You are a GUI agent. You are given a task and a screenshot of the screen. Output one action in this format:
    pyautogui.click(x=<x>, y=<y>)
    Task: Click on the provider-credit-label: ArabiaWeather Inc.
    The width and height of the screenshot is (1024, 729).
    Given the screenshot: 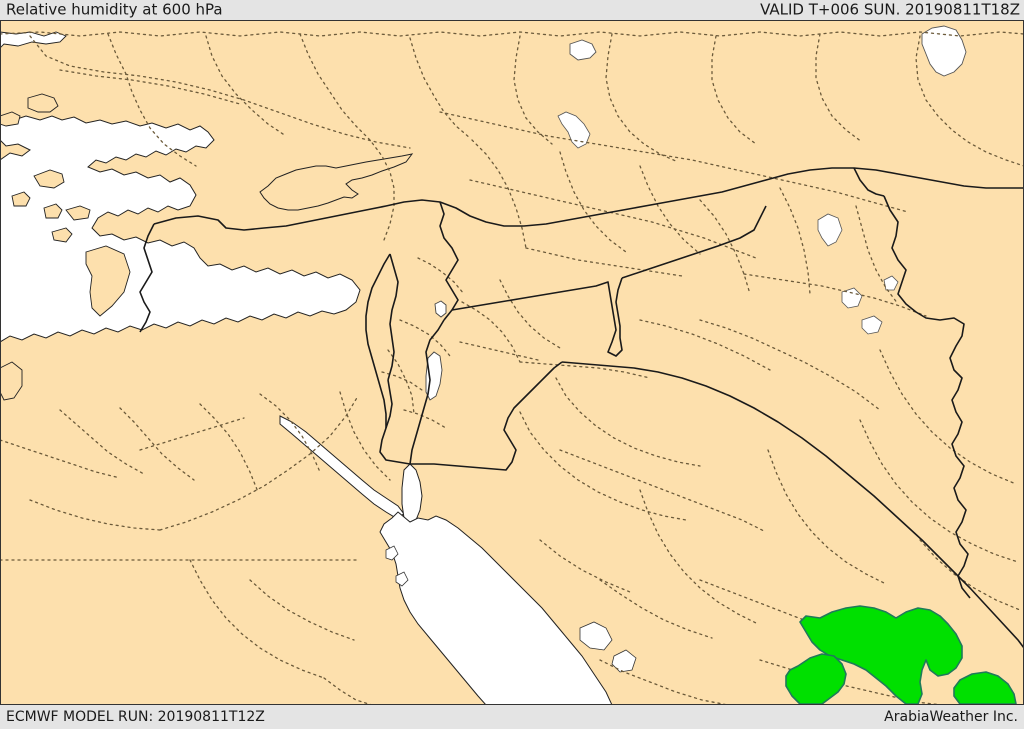 What is the action you would take?
    pyautogui.click(x=951, y=717)
    